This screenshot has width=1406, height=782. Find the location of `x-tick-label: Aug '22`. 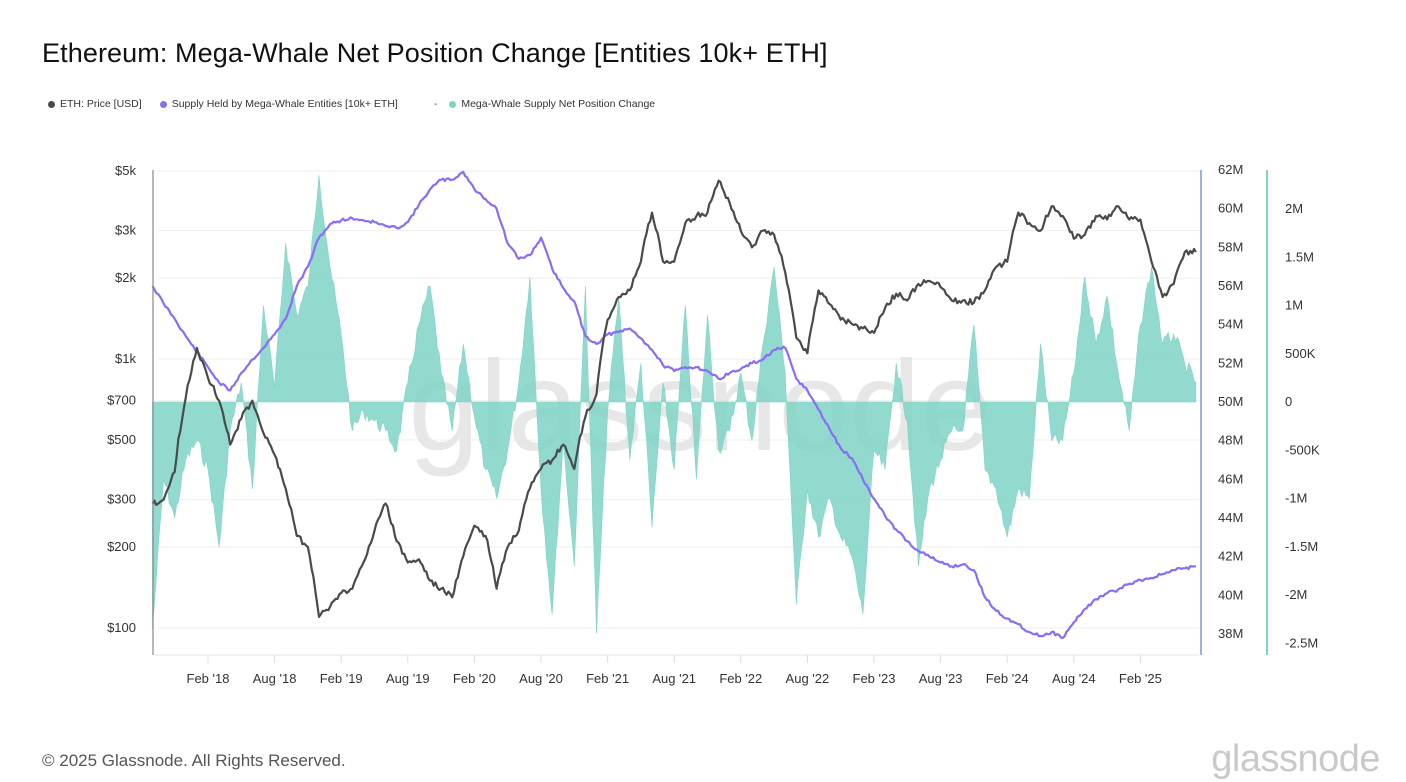

x-tick-label: Aug '22 is located at coordinates (808, 678).